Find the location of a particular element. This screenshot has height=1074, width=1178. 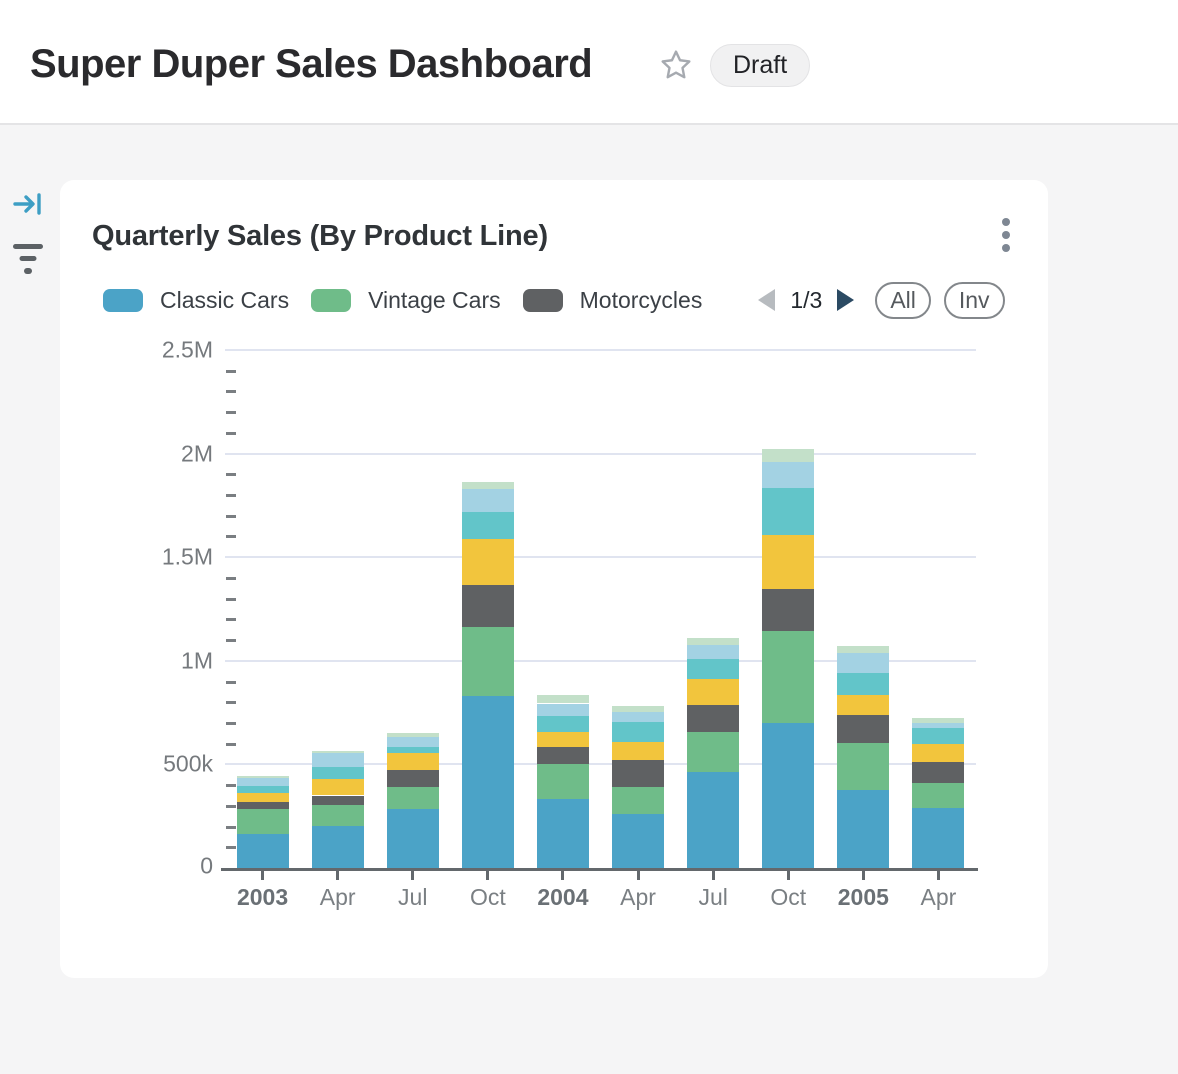

y-axis-label: 0 is located at coordinates (206, 865).